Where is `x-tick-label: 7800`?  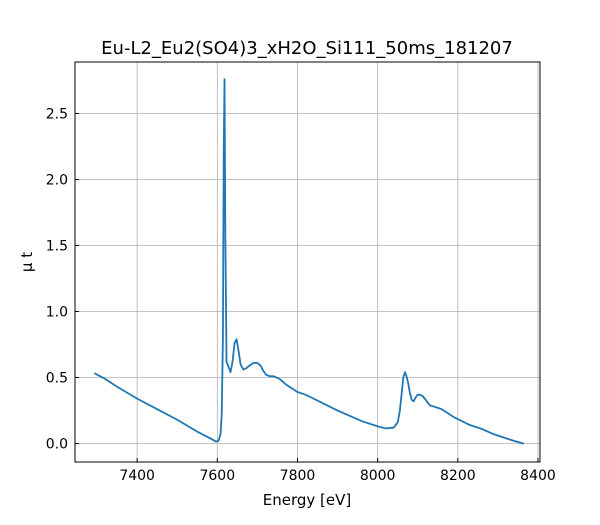 x-tick-label: 7800 is located at coordinates (298, 476).